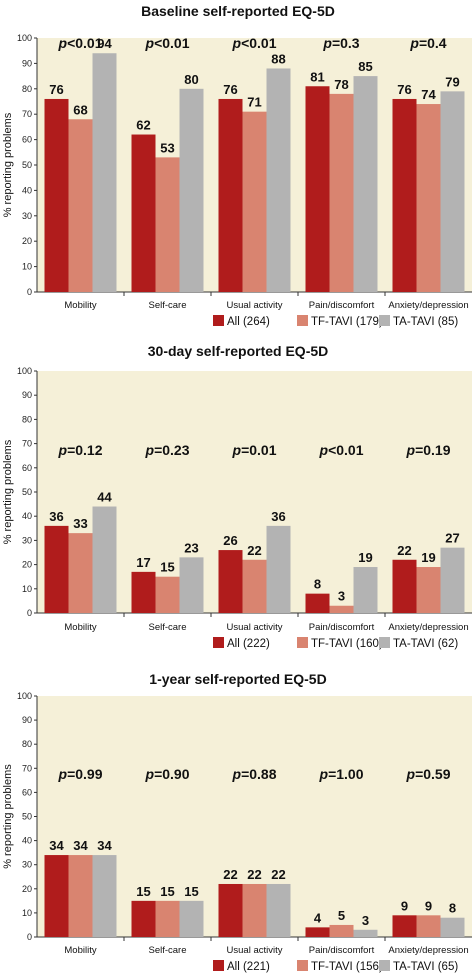 The width and height of the screenshot is (476, 979). Describe the element at coordinates (80, 774) in the screenshot. I see `p-value-label: p=0.99` at that location.